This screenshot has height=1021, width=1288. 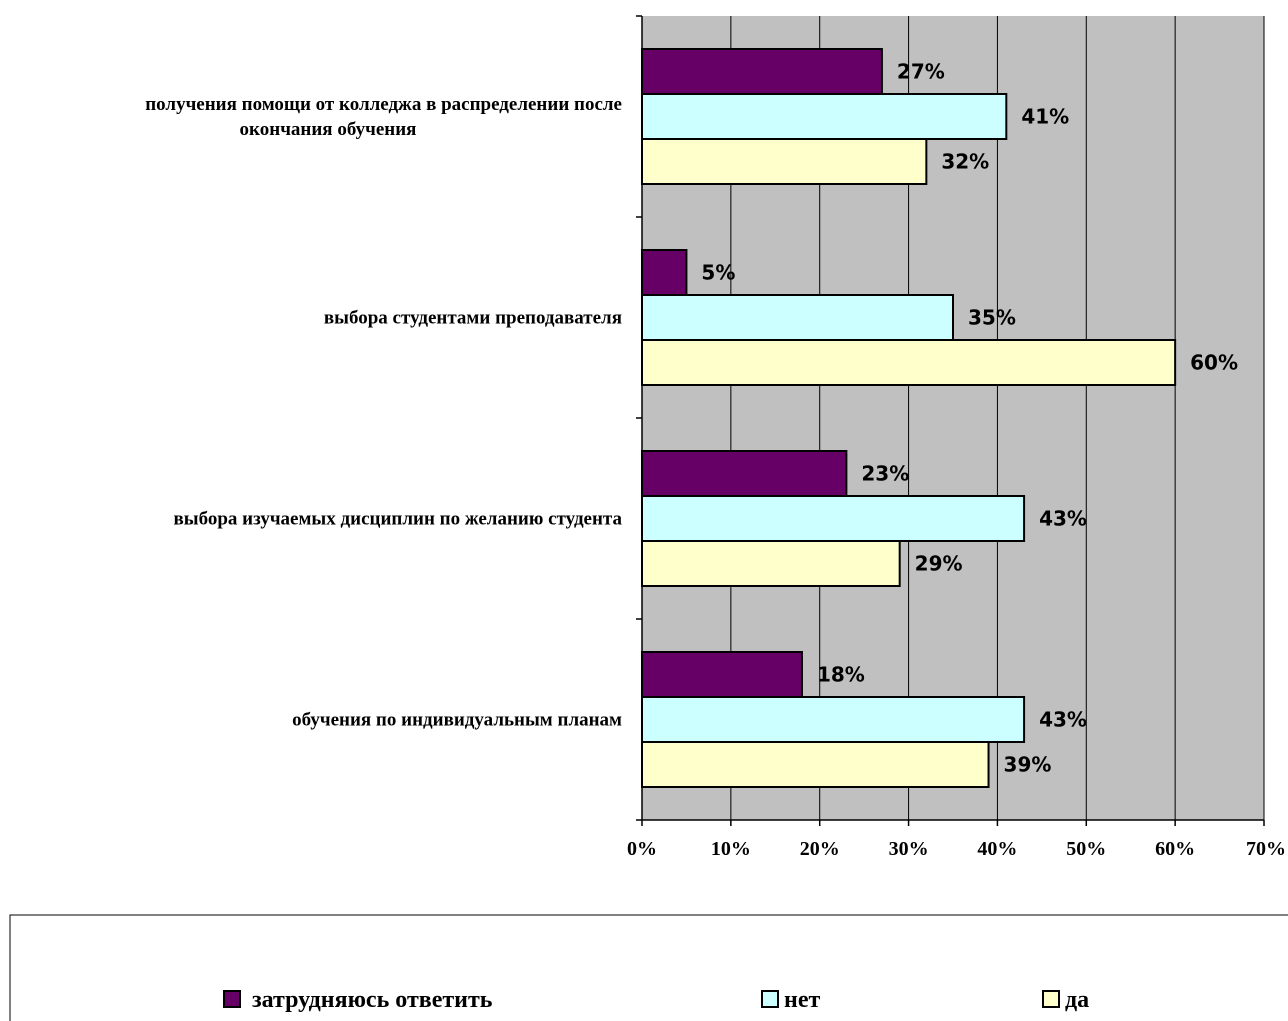 I want to click on legend: затрудняюсь ответить нет да, so click(x=648, y=967).